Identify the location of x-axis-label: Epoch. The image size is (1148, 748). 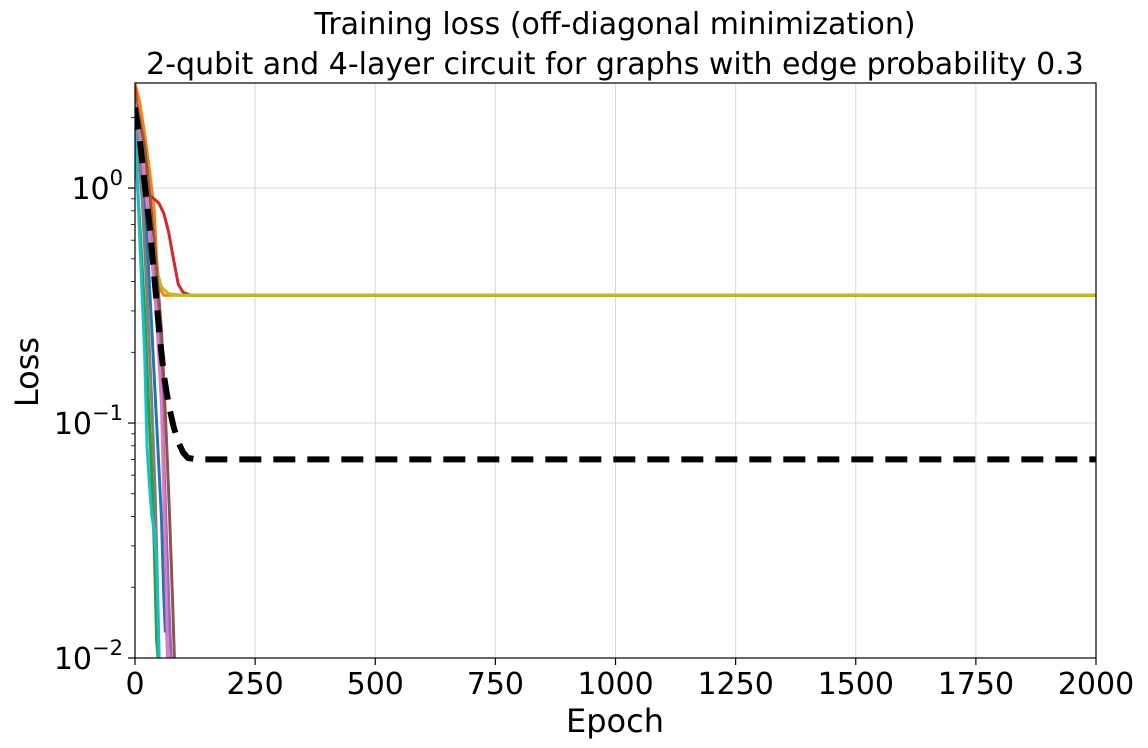
(615, 721).